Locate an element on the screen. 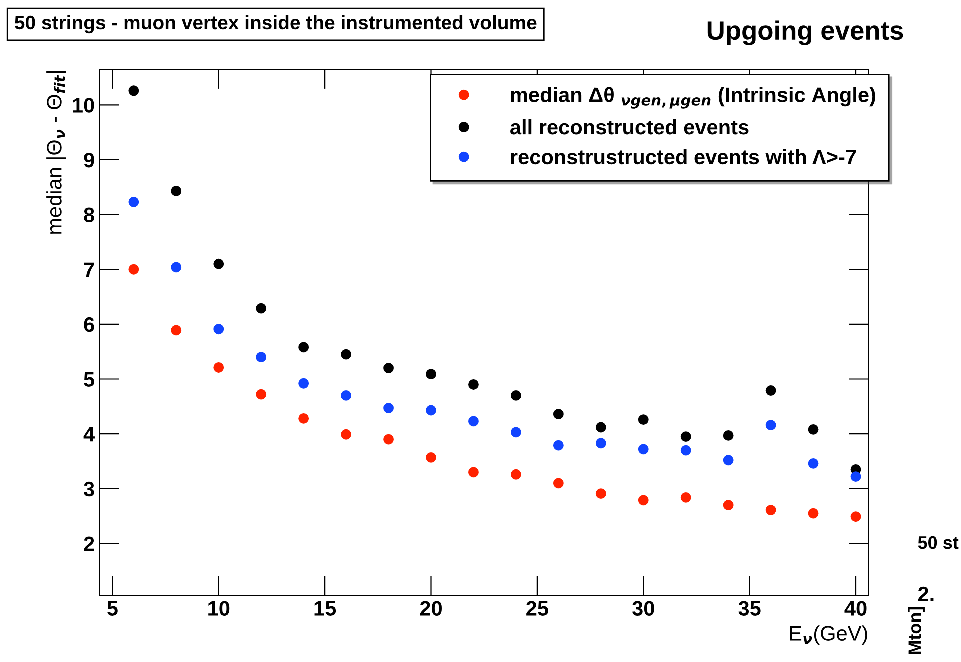 This screenshot has height=662, width=961. text: Mton] is located at coordinates (916, 630).